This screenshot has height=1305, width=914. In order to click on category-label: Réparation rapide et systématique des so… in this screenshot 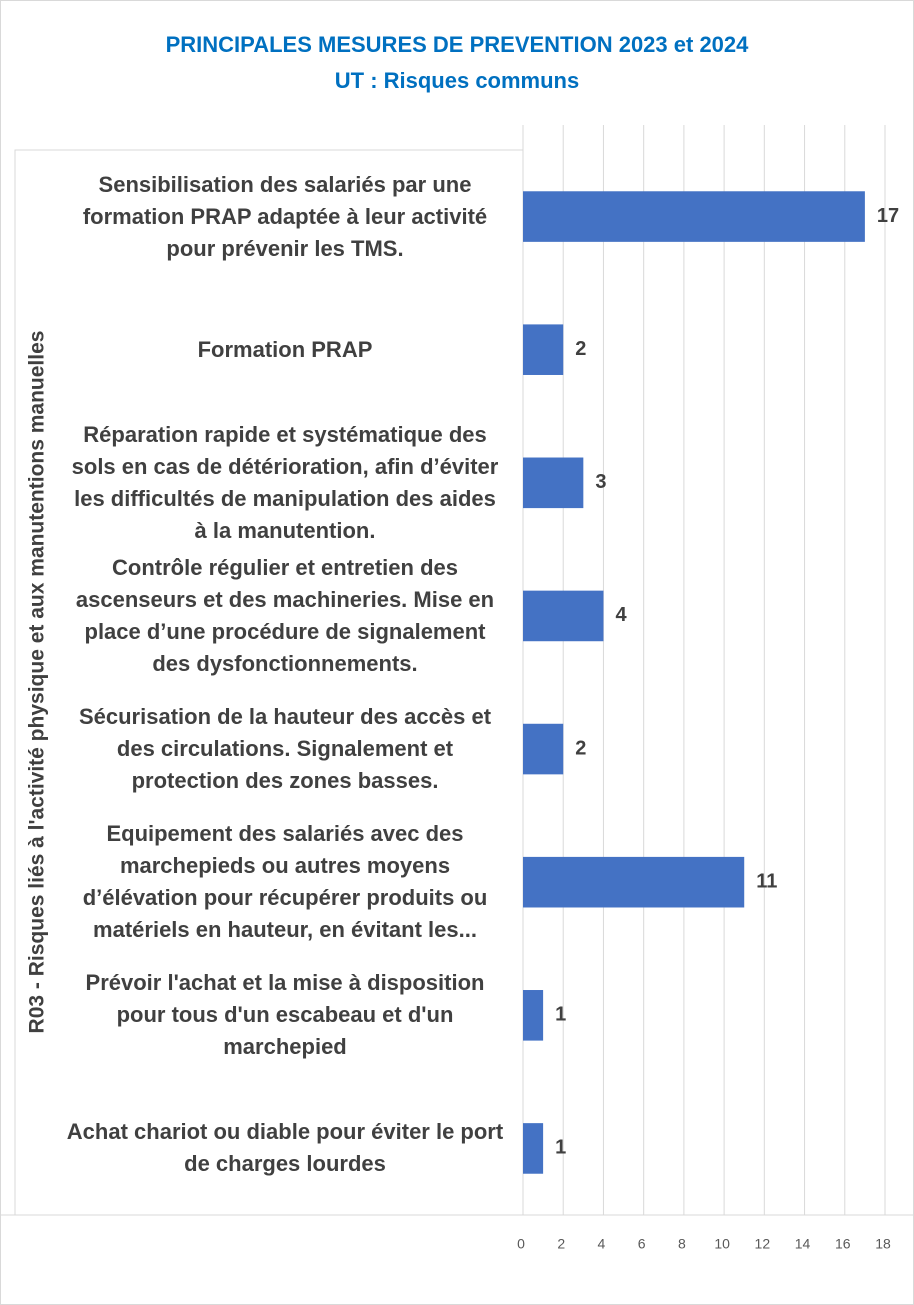, I will do `click(285, 482)`.